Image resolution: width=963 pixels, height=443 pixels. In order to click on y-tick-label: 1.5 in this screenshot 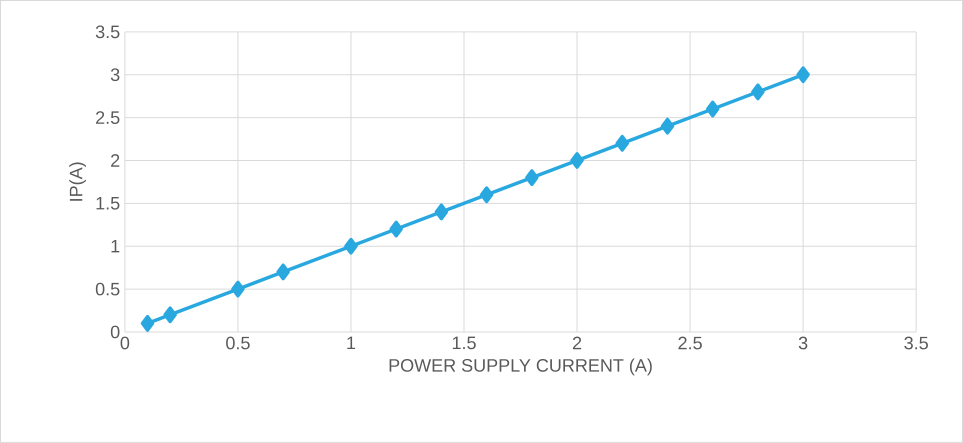, I will do `click(108, 203)`.